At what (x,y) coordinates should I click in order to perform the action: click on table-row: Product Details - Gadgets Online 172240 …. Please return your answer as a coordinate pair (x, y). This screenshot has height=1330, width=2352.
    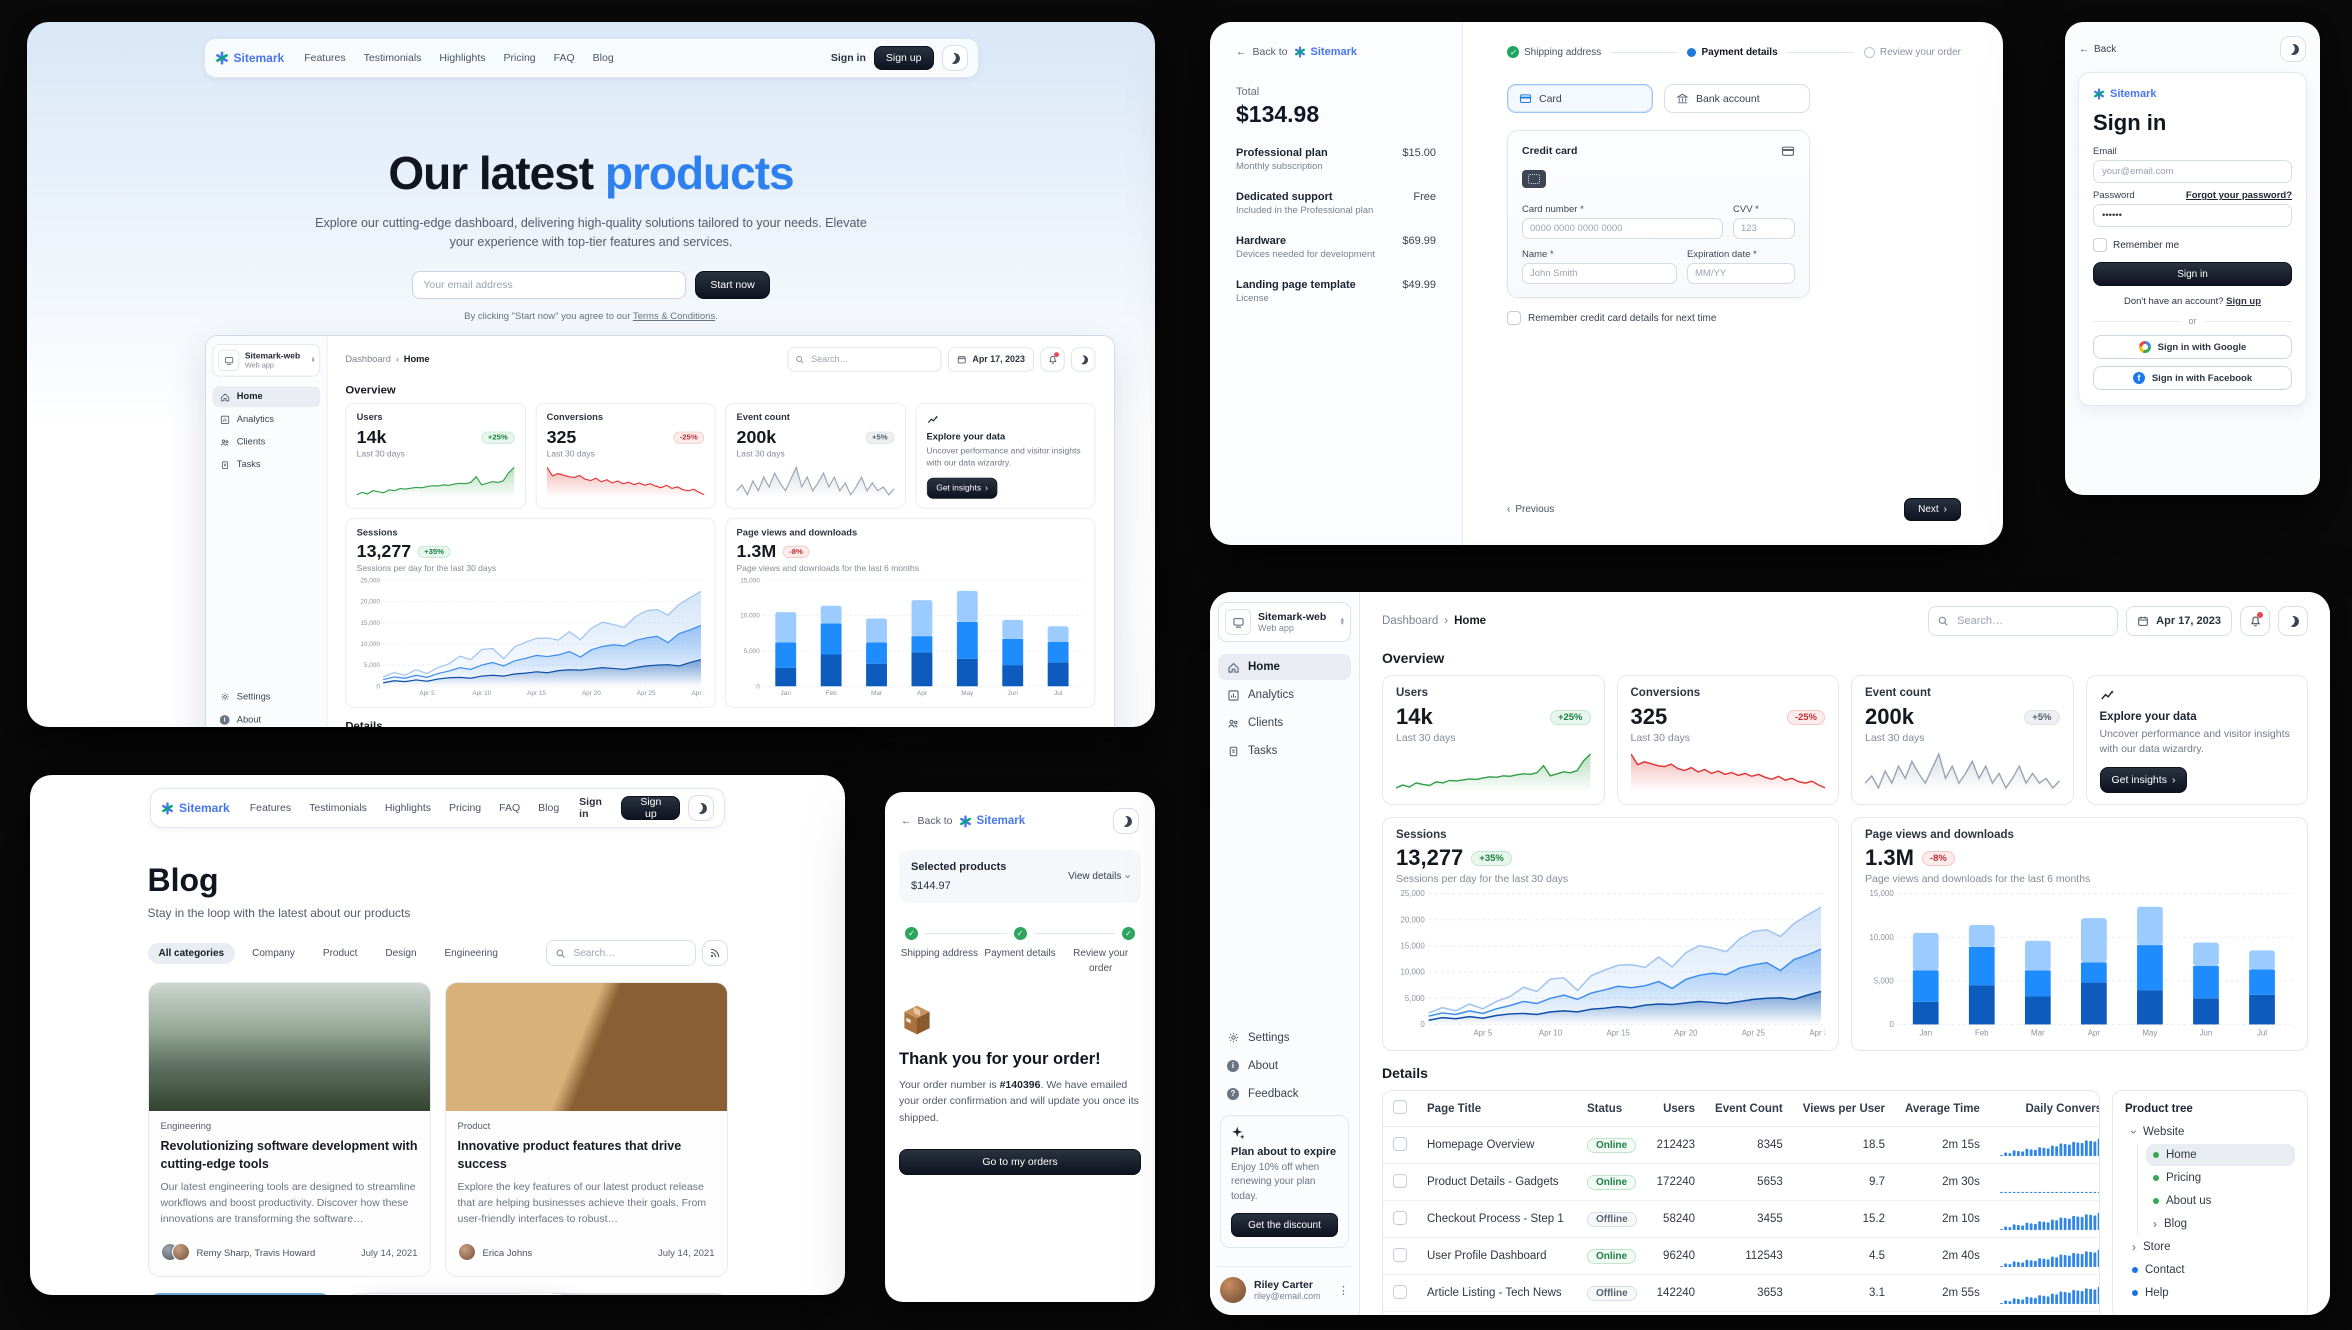
    Looking at the image, I should click on (1741, 1182).